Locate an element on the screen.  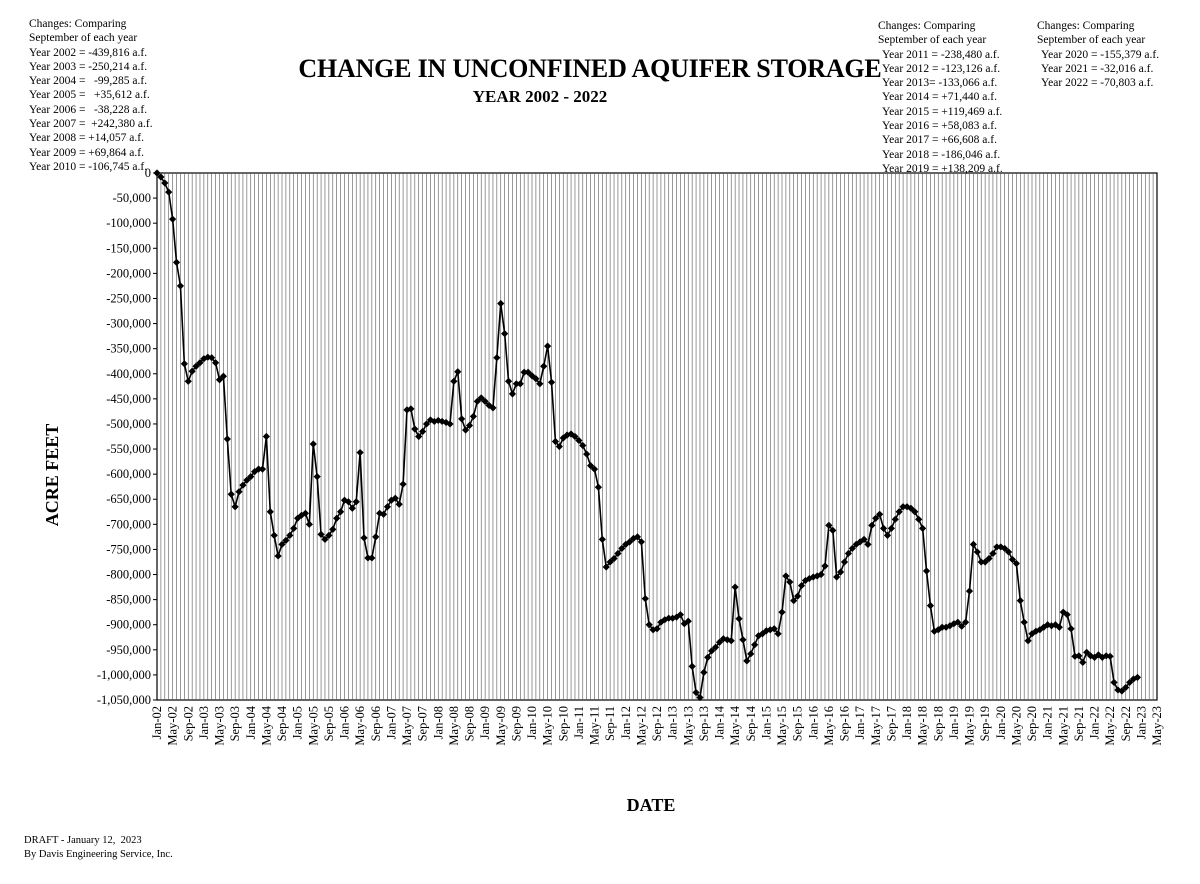
x-tick-label: Jan-03 is located at coordinates (204, 722).